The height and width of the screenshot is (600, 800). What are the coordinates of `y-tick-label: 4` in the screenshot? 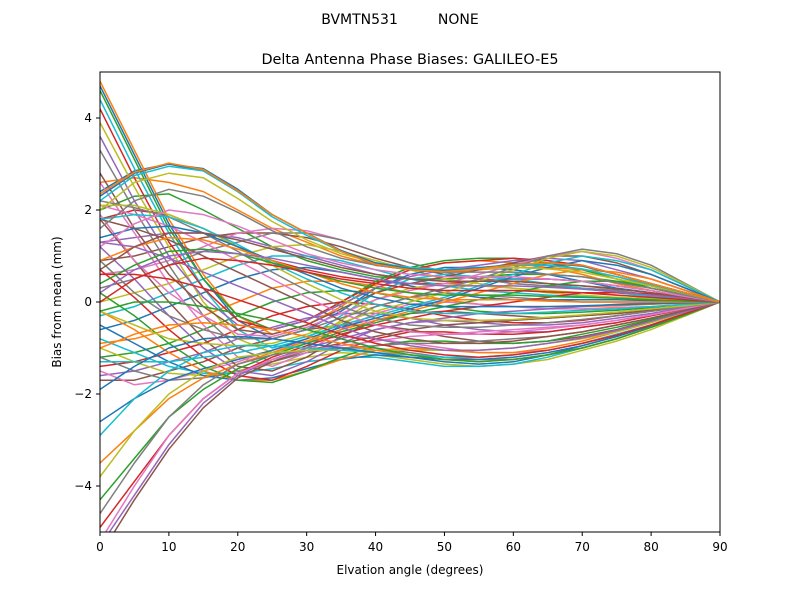 It's located at (88, 118).